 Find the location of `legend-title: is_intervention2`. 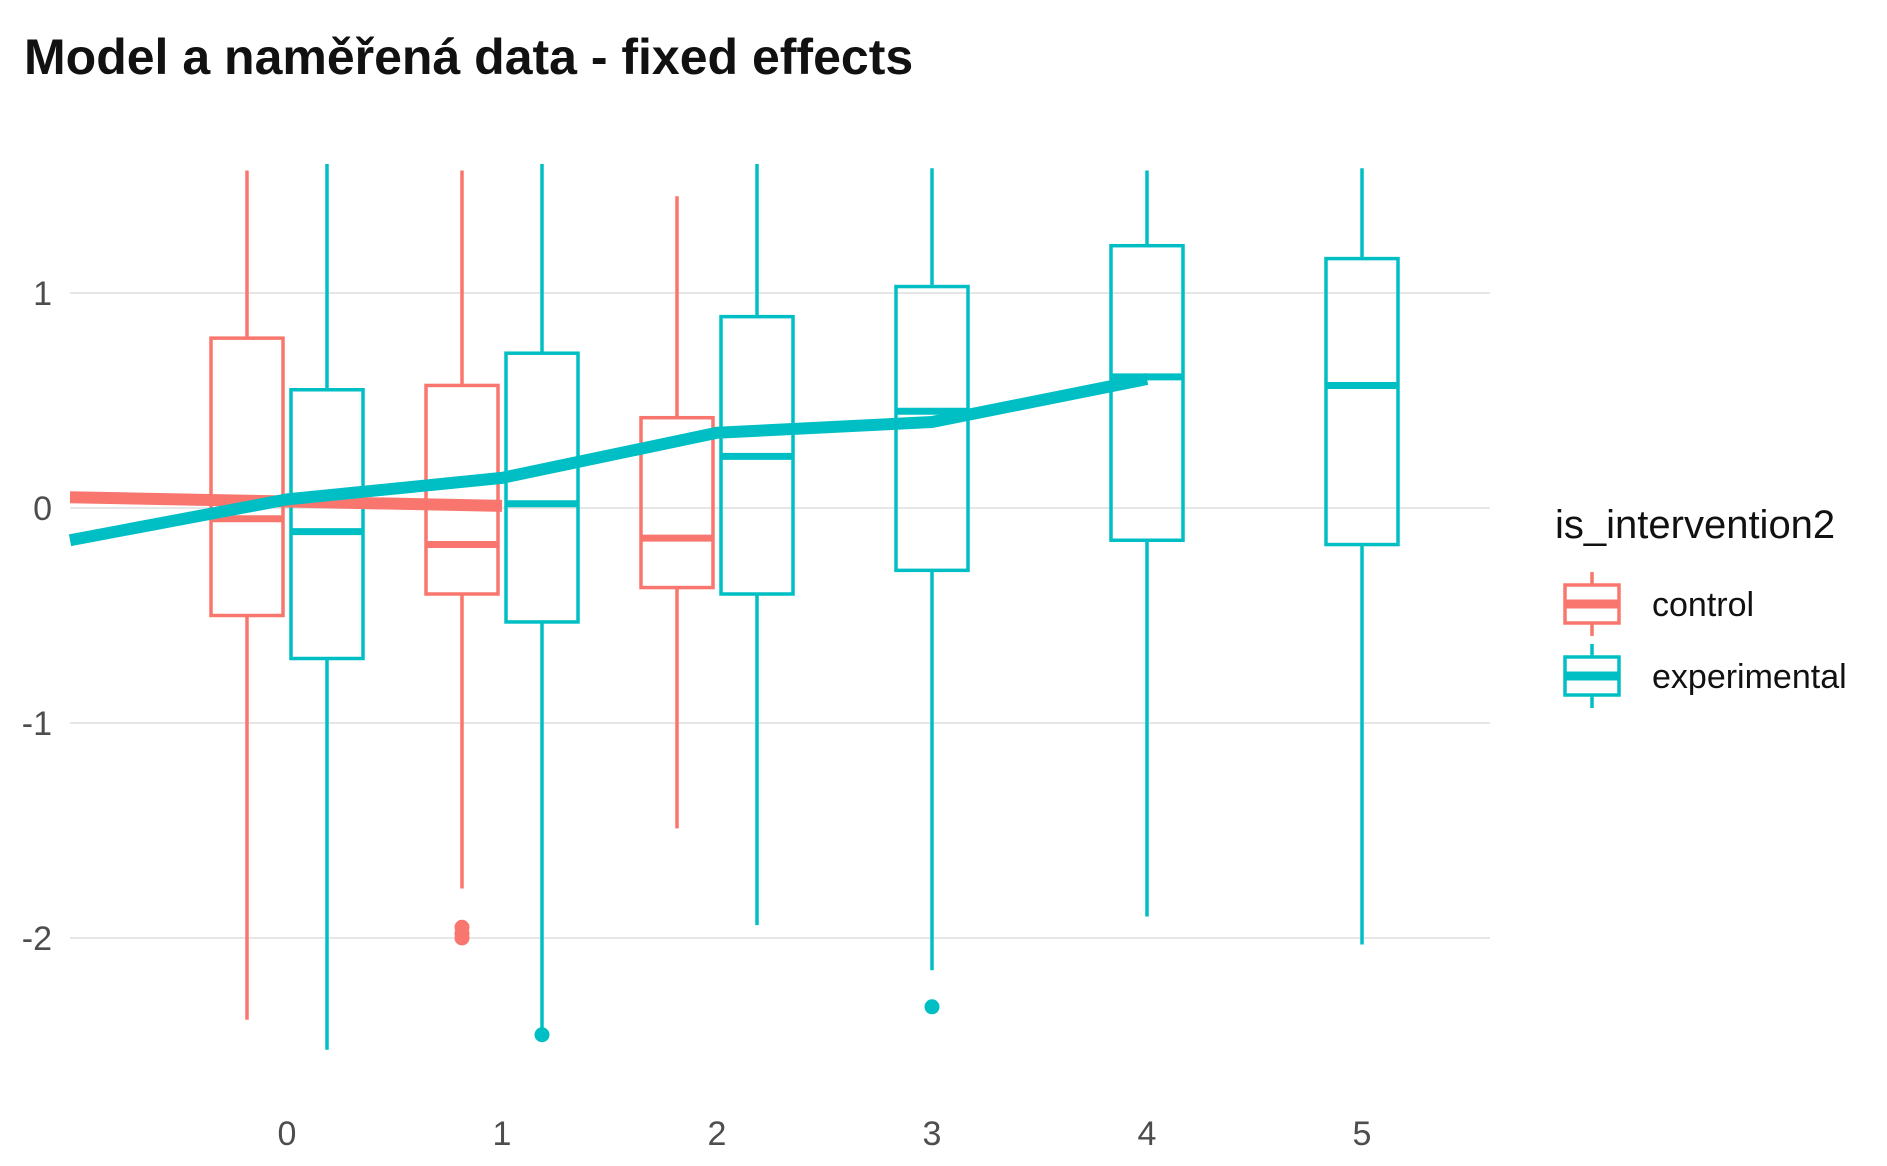

legend-title: is_intervention2 is located at coordinates (1695, 525).